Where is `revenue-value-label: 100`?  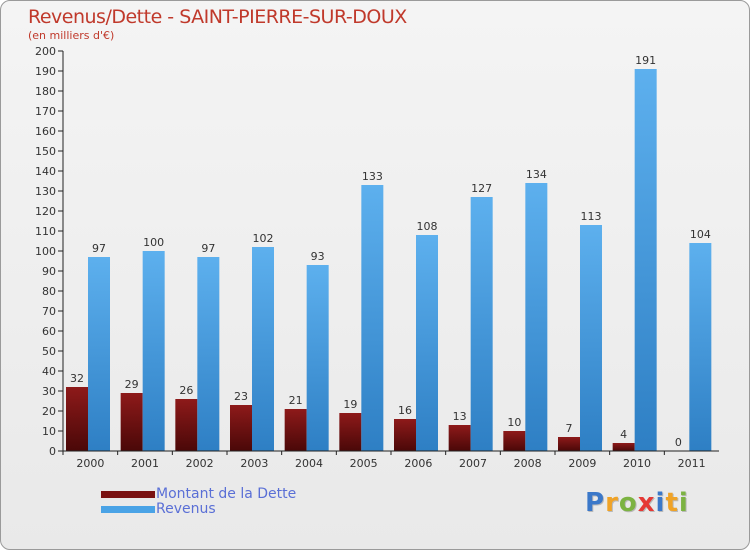
revenue-value-label: 100 is located at coordinates (153, 242).